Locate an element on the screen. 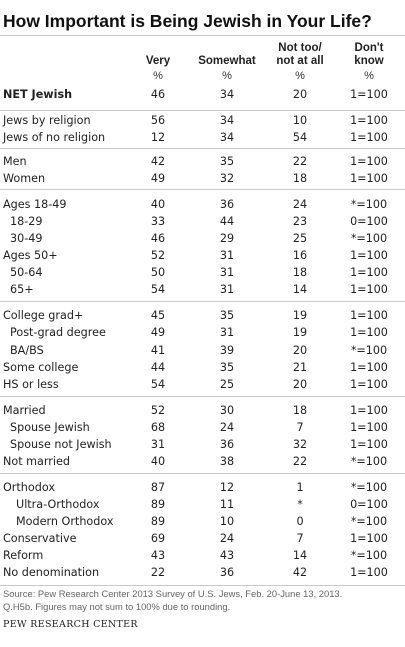 This screenshot has width=405, height=647. cell-very: 49 is located at coordinates (158, 178).